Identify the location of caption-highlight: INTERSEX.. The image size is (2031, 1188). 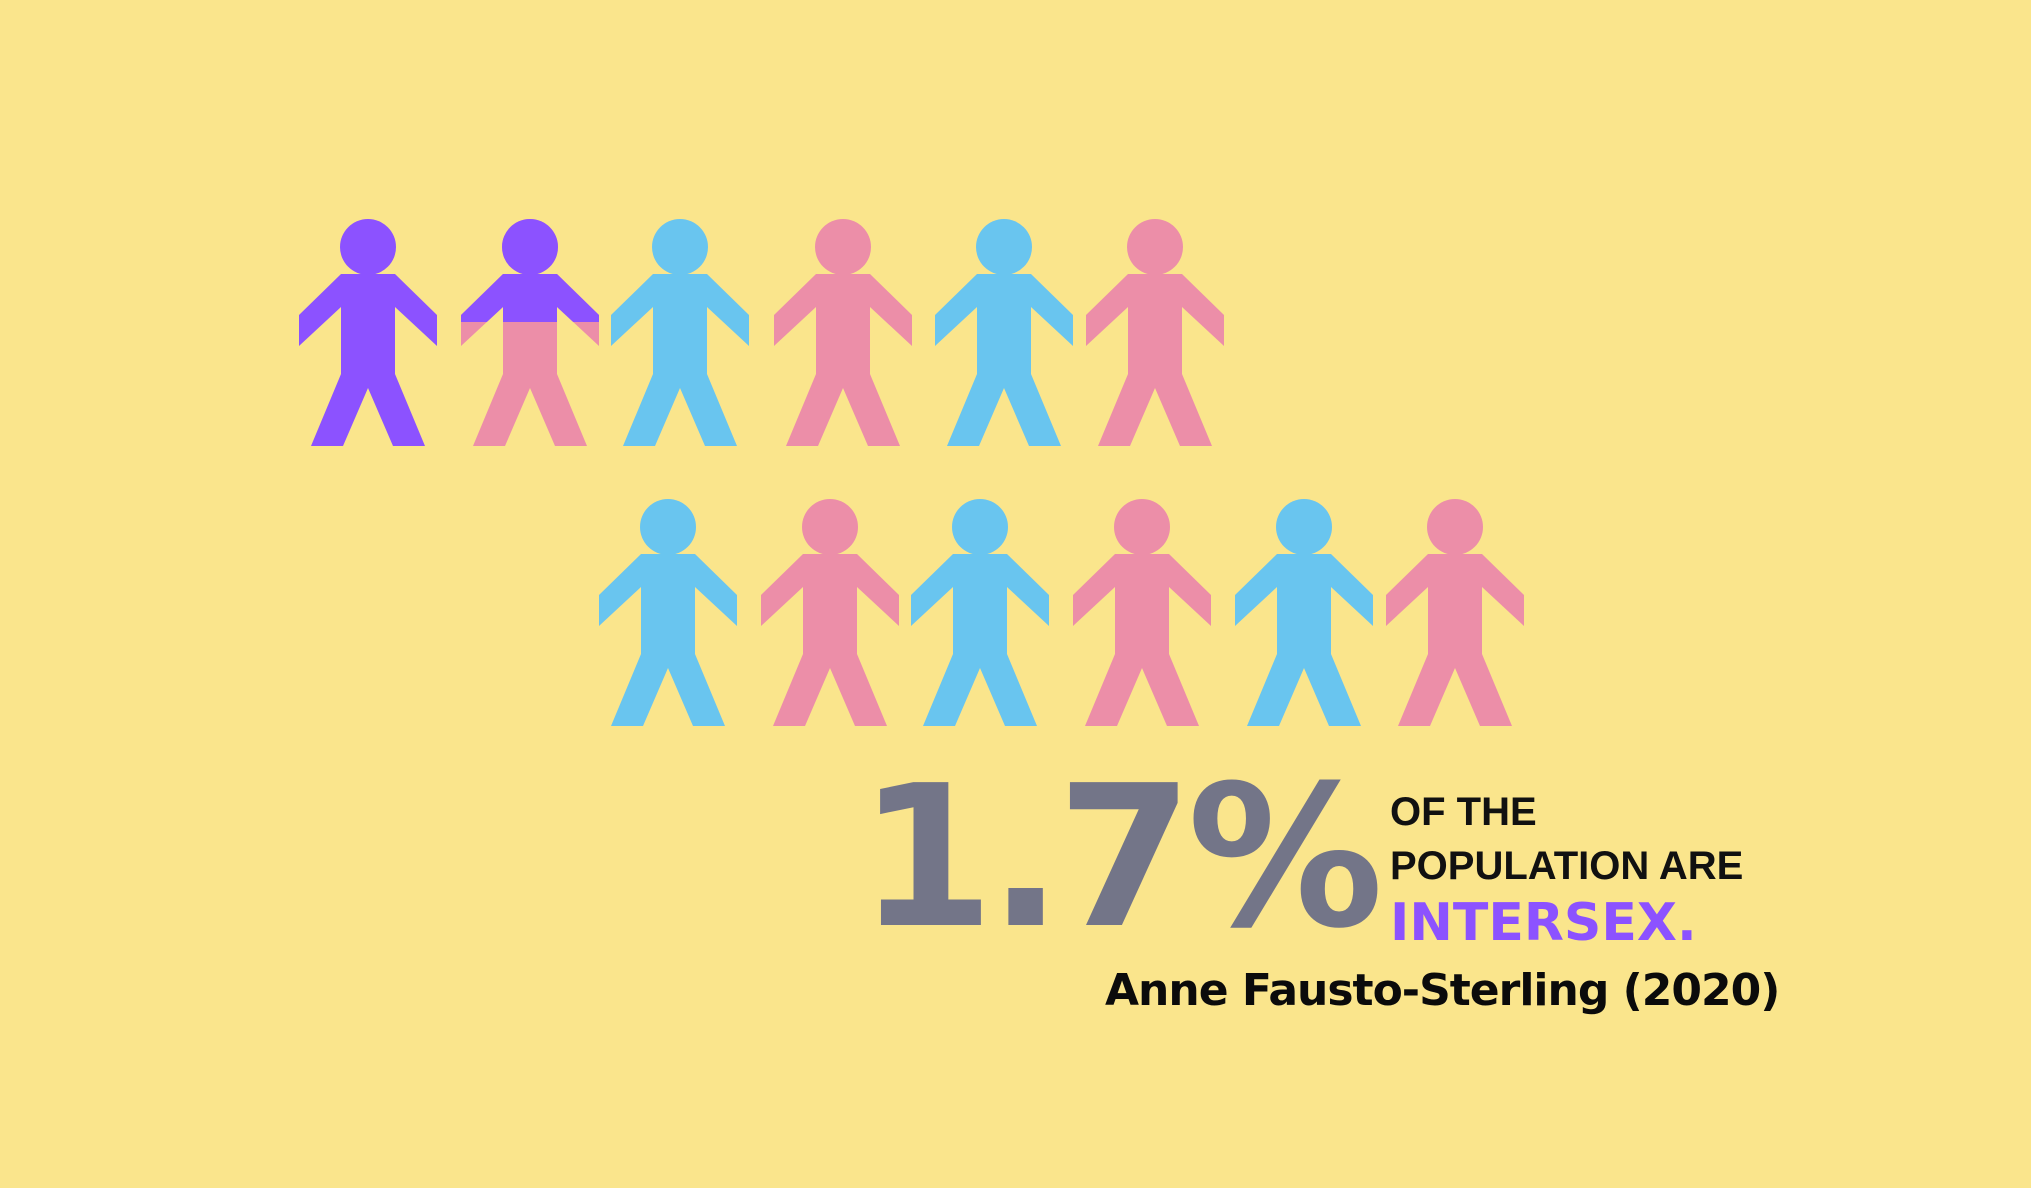
(1543, 923).